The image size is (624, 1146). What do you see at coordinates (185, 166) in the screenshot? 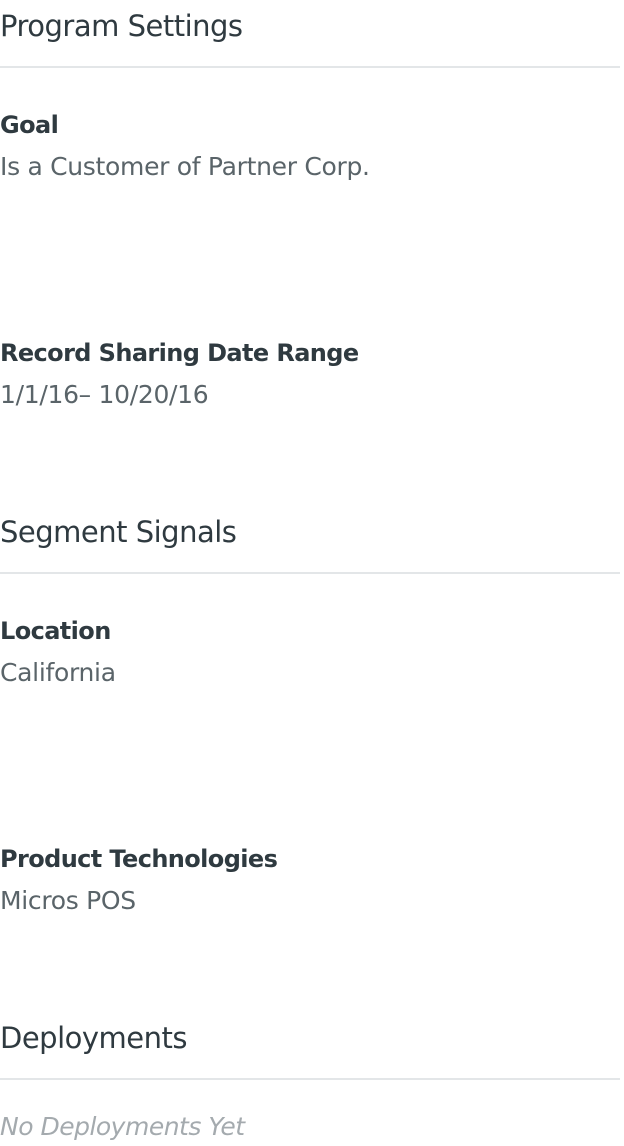
I see `goal-value: Is a Customer of Partner Corp.` at bounding box center [185, 166].